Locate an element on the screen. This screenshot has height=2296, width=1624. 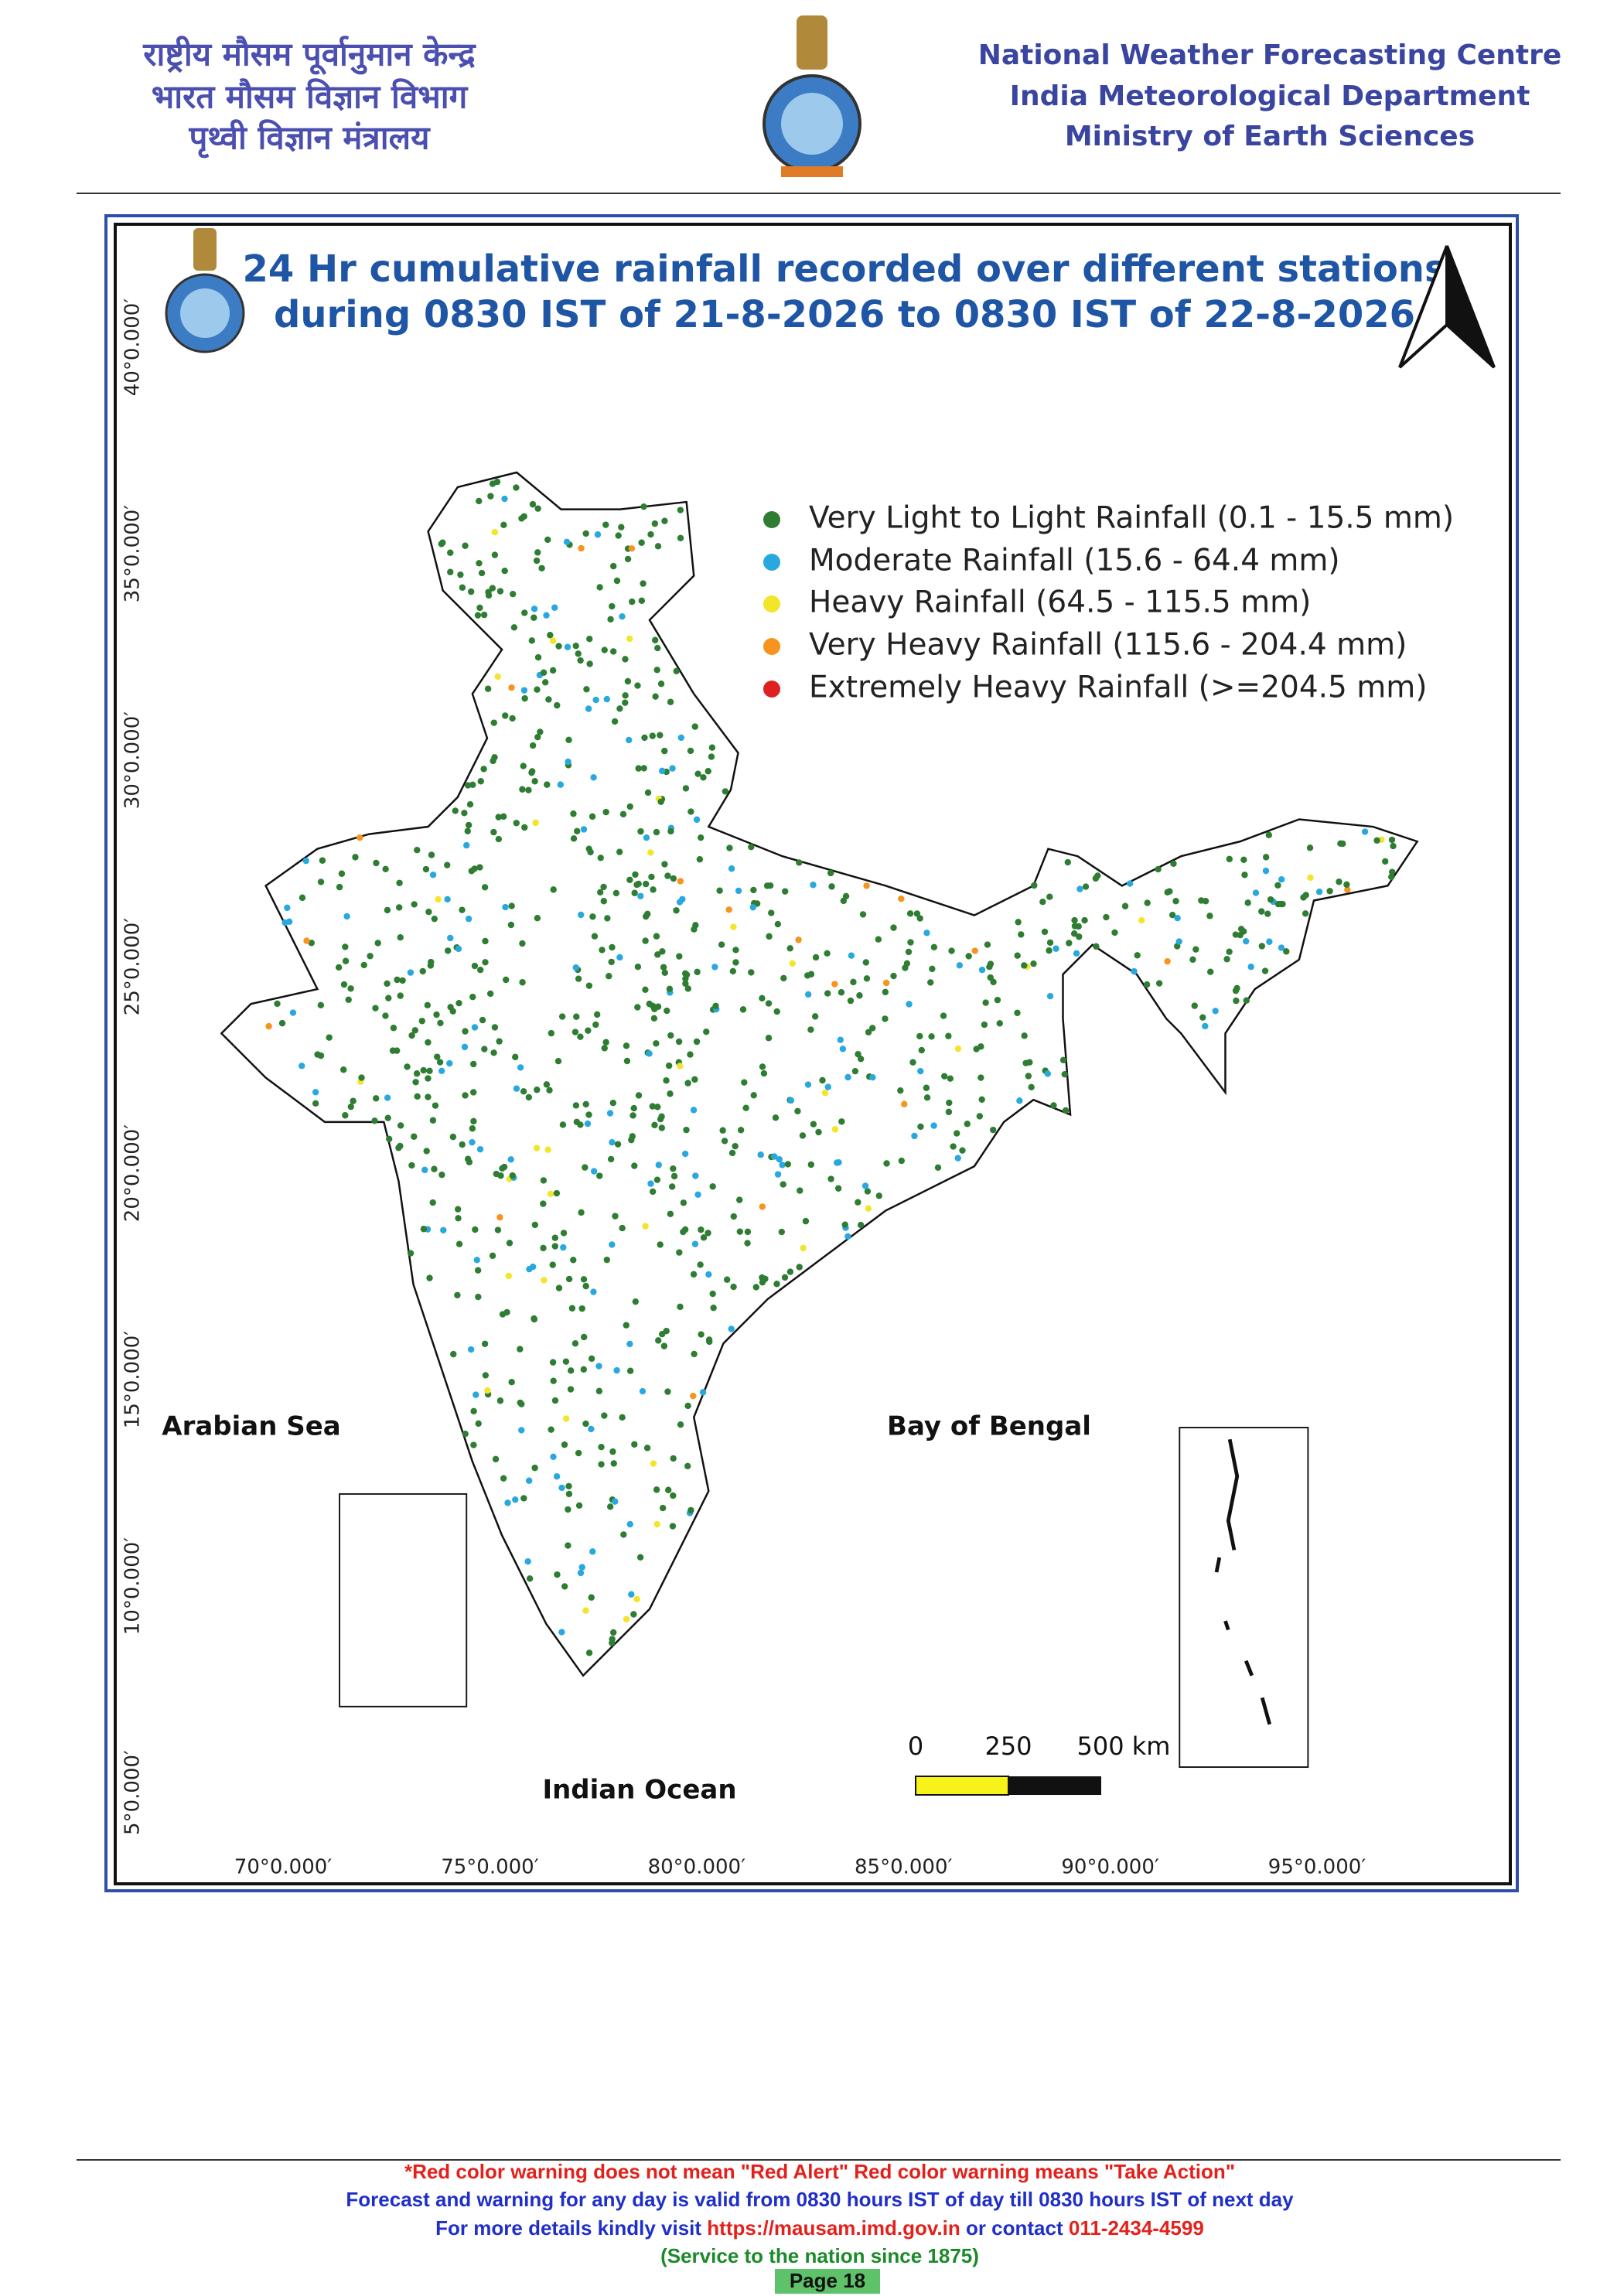
legend-swatch is located at coordinates (771, 519).